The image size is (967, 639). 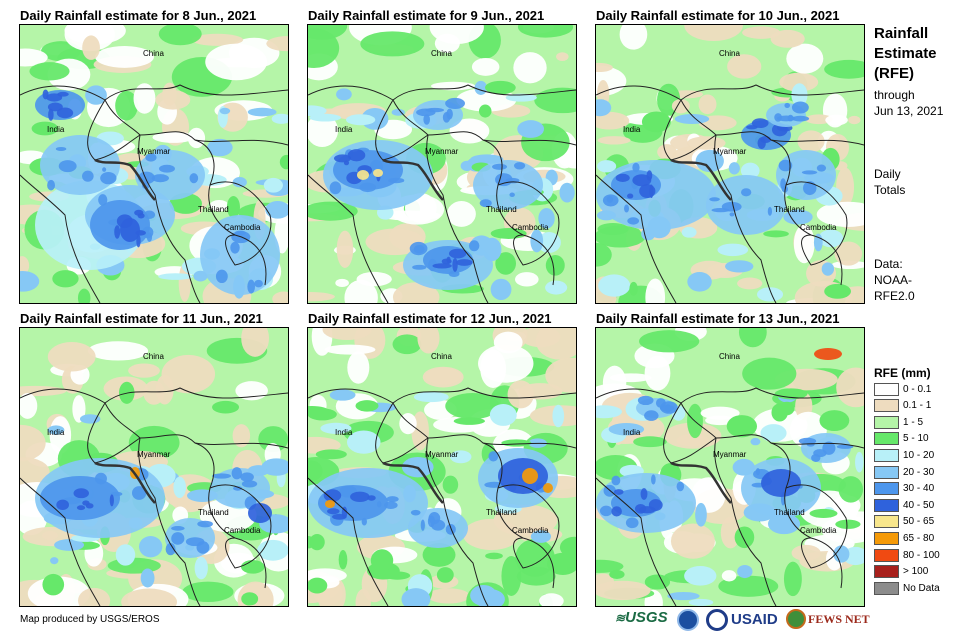 I want to click on legend-row: 80 - 100, so click(x=907, y=555).